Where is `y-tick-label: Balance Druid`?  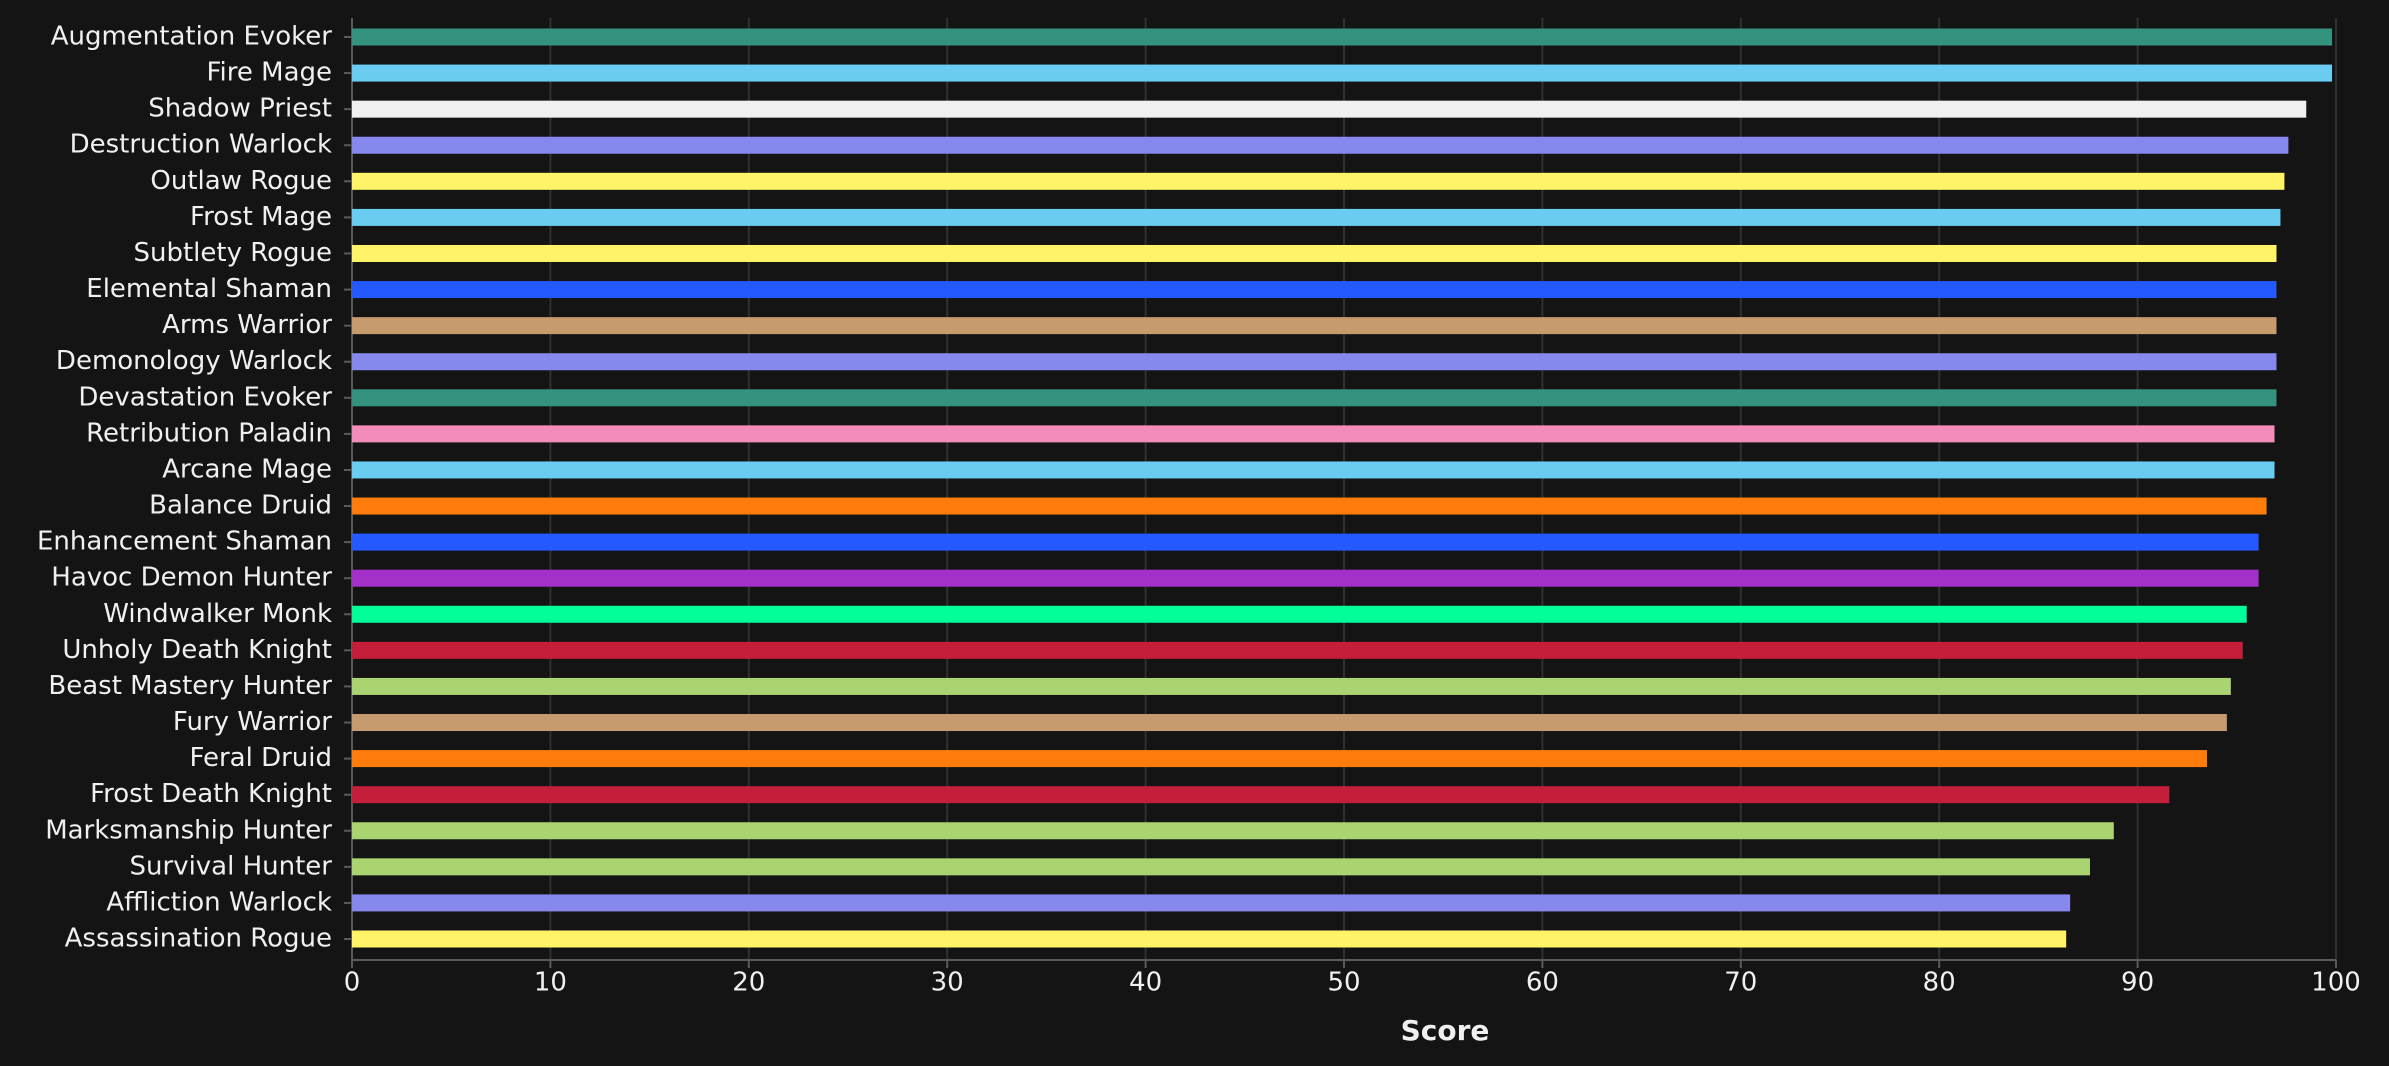
y-tick-label: Balance Druid is located at coordinates (240, 506).